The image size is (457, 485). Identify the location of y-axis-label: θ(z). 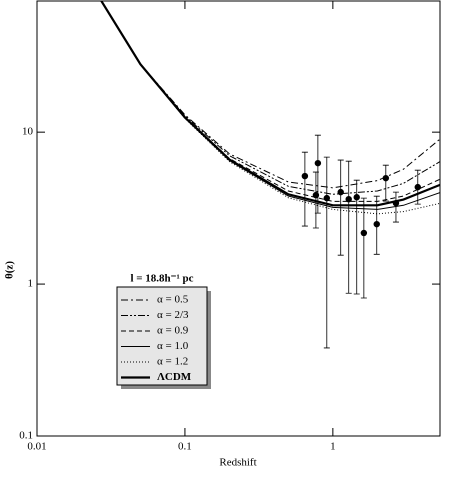
(10, 270).